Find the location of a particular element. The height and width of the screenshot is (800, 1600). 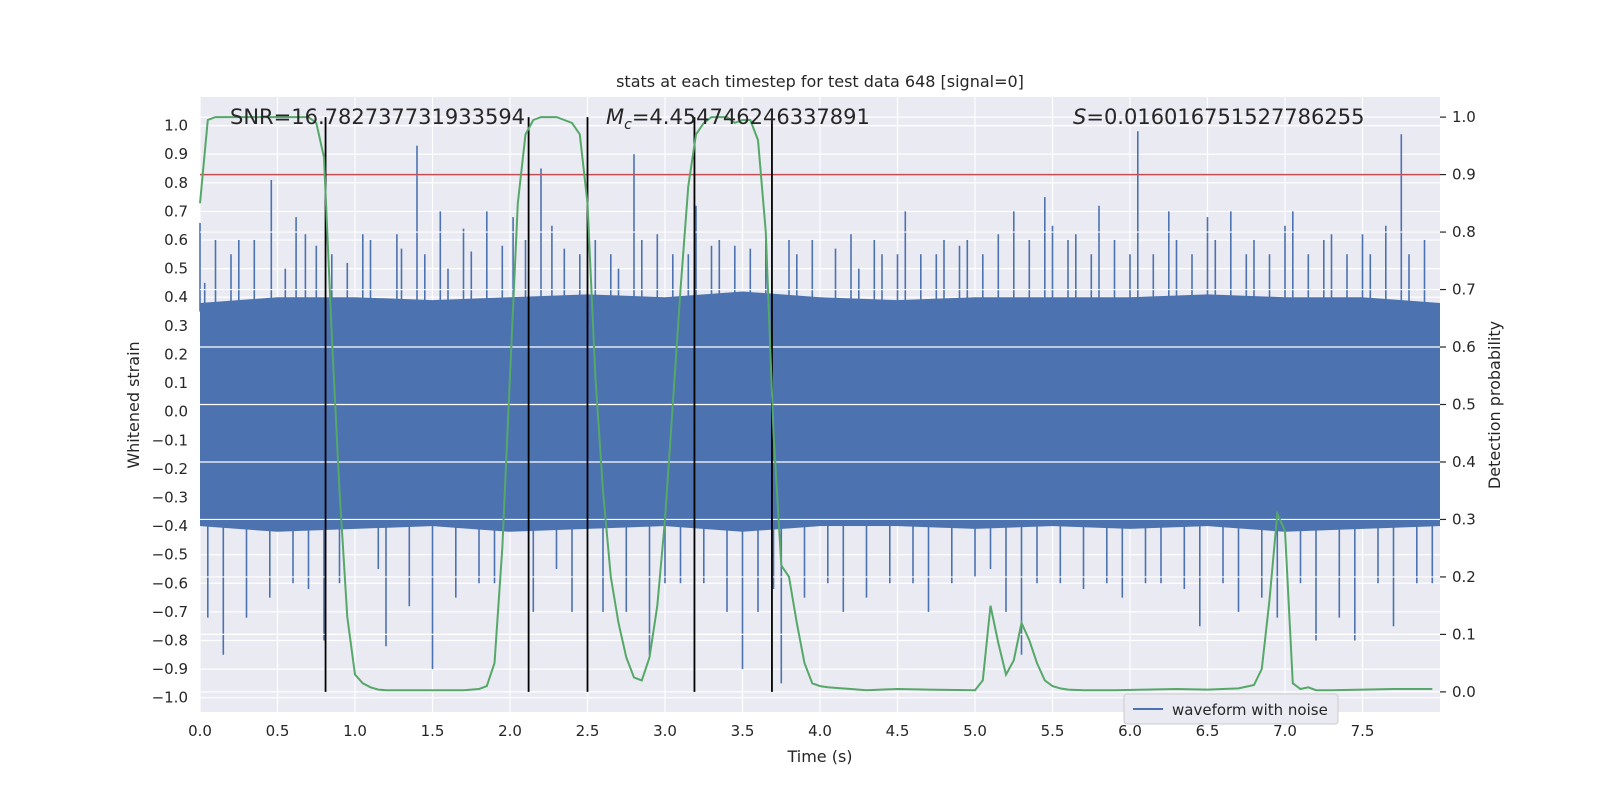

x-tick-label: 4.5 is located at coordinates (898, 731).